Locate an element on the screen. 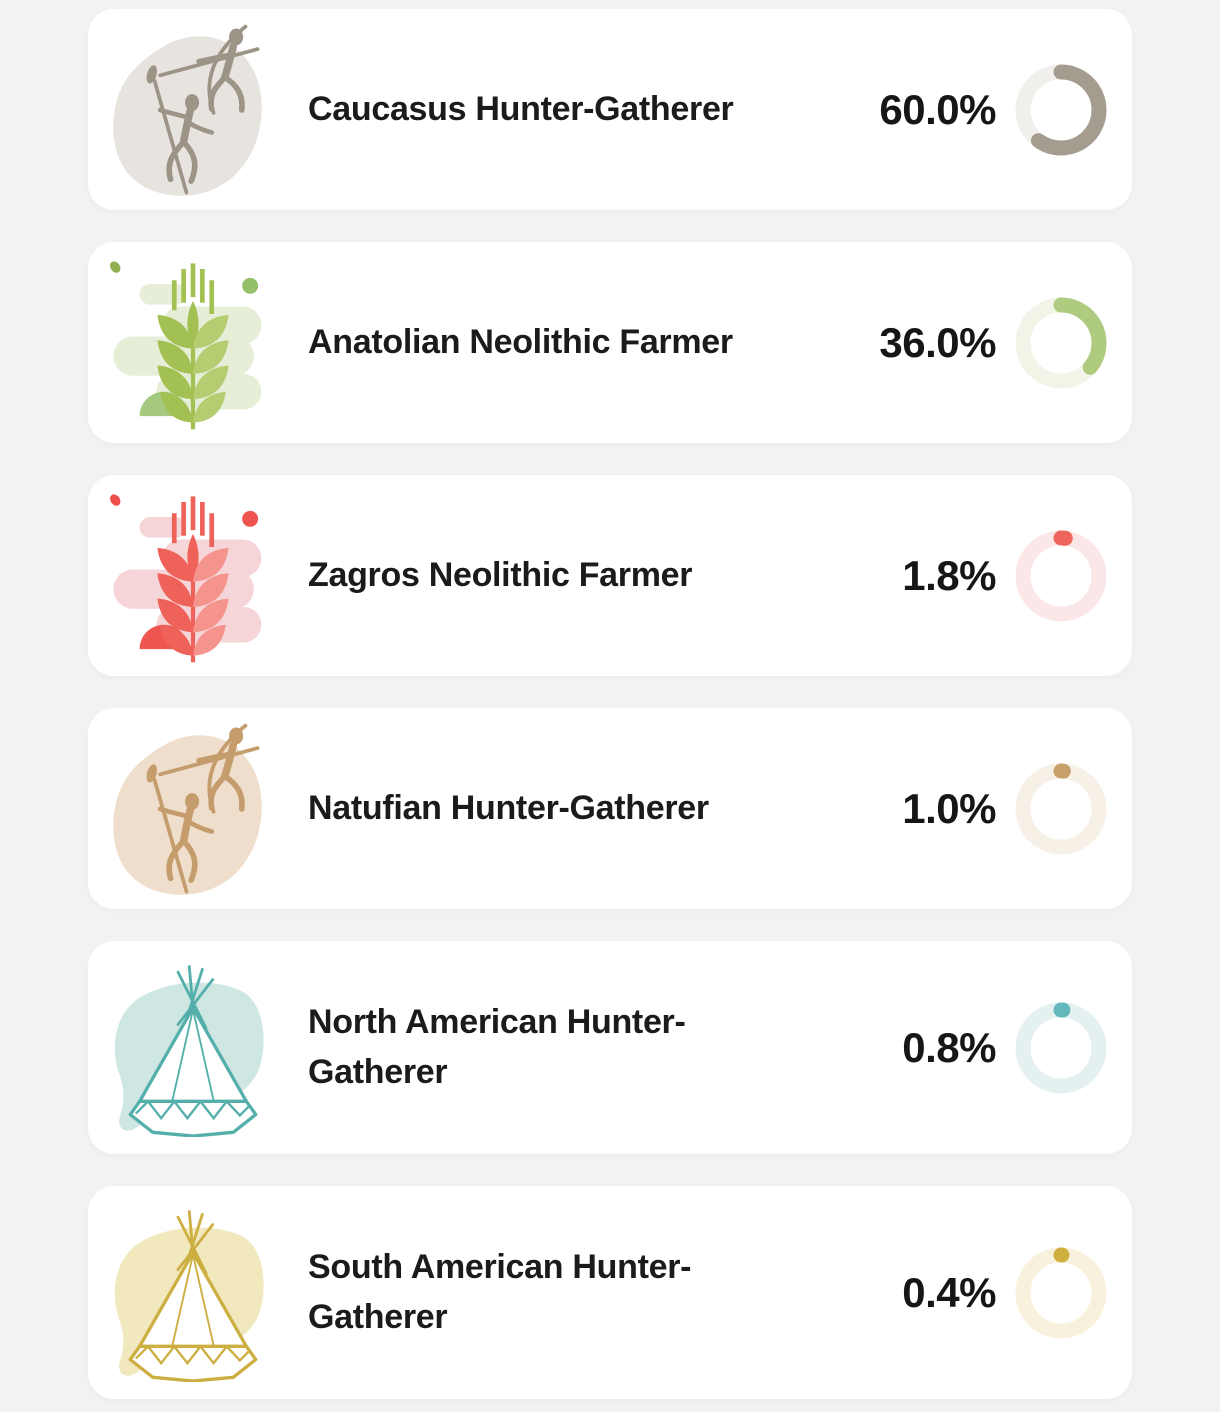 The width and height of the screenshot is (1220, 1412). ancestry-percent: 36.0% is located at coordinates (937, 342).